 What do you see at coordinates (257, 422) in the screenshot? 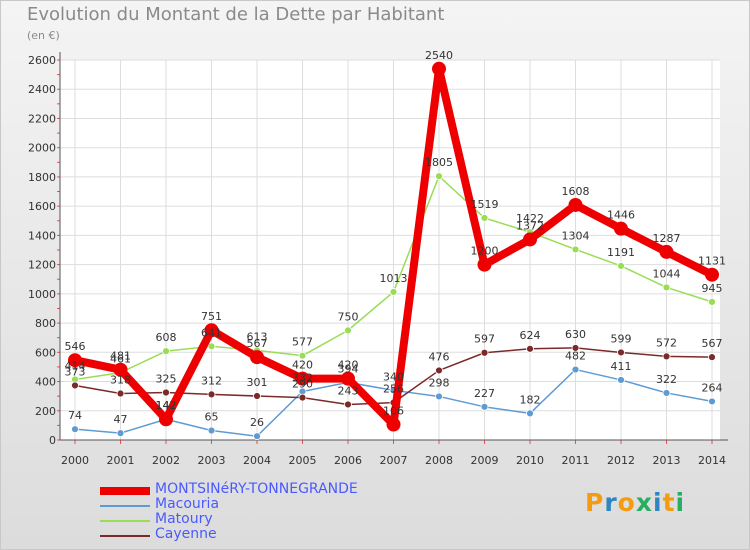
I see `data-label: 26` at bounding box center [257, 422].